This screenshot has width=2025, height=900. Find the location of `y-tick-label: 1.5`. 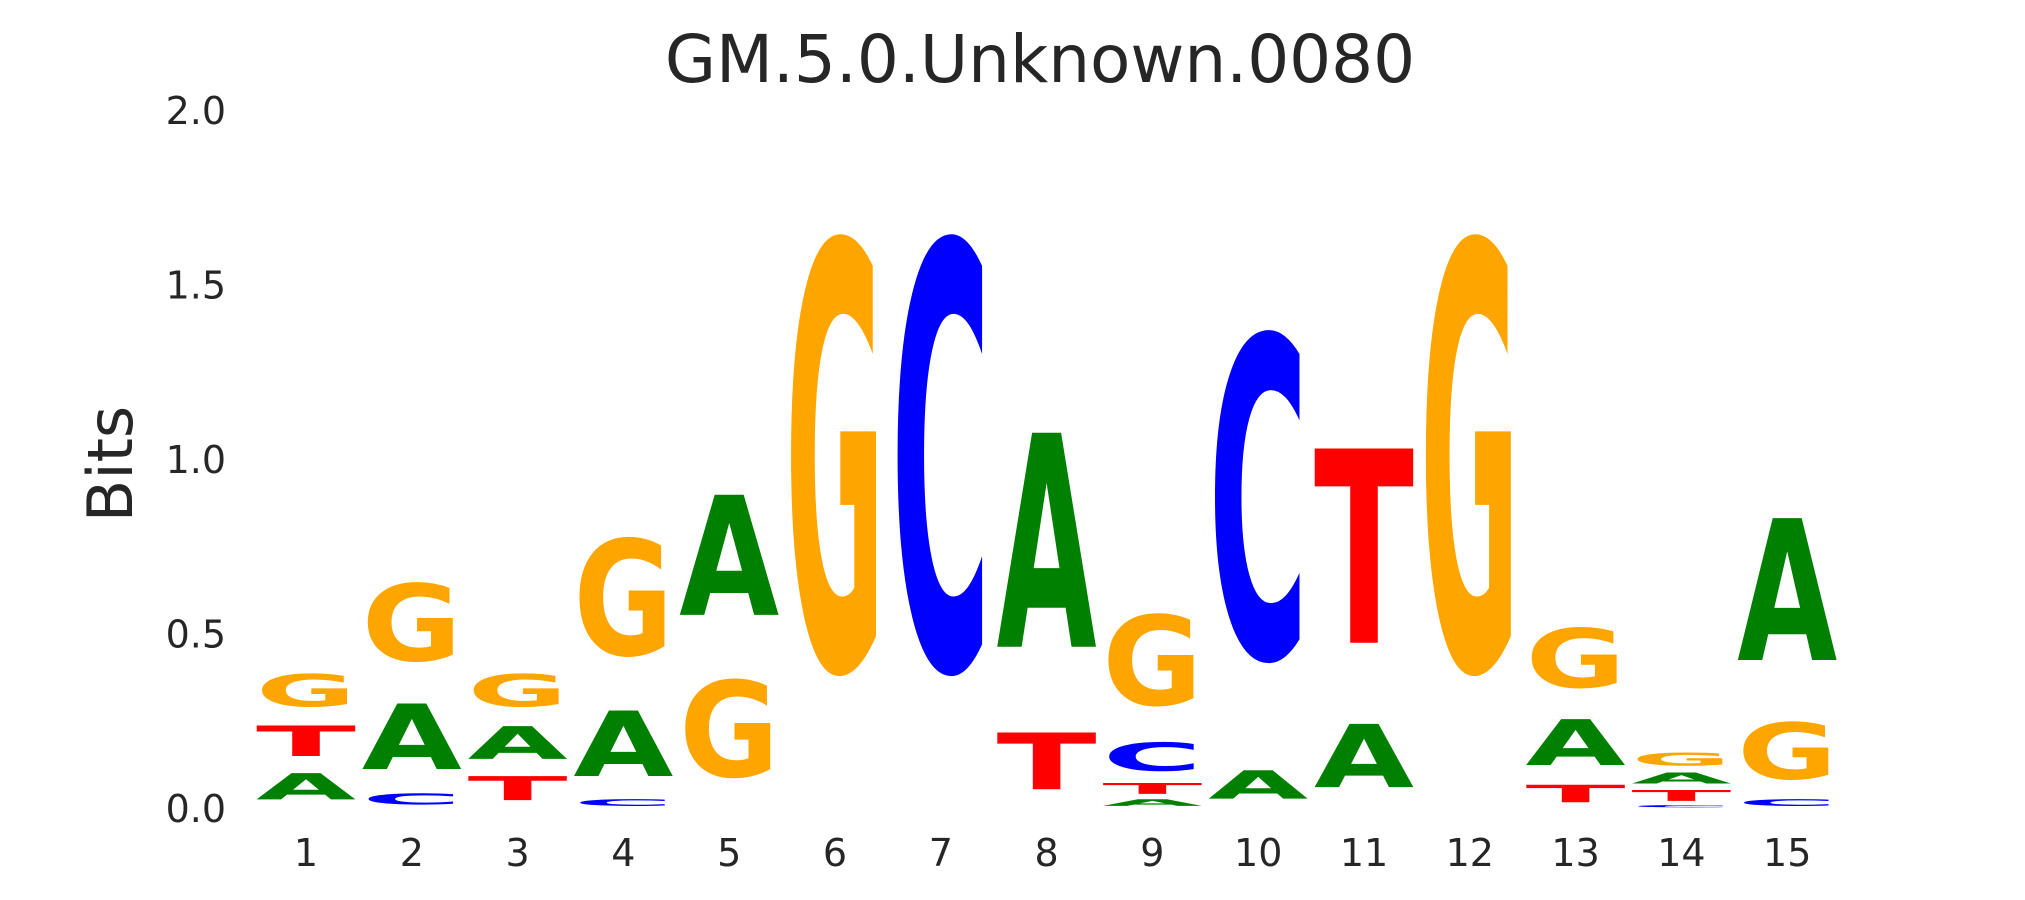

y-tick-label: 1.5 is located at coordinates (196, 286).